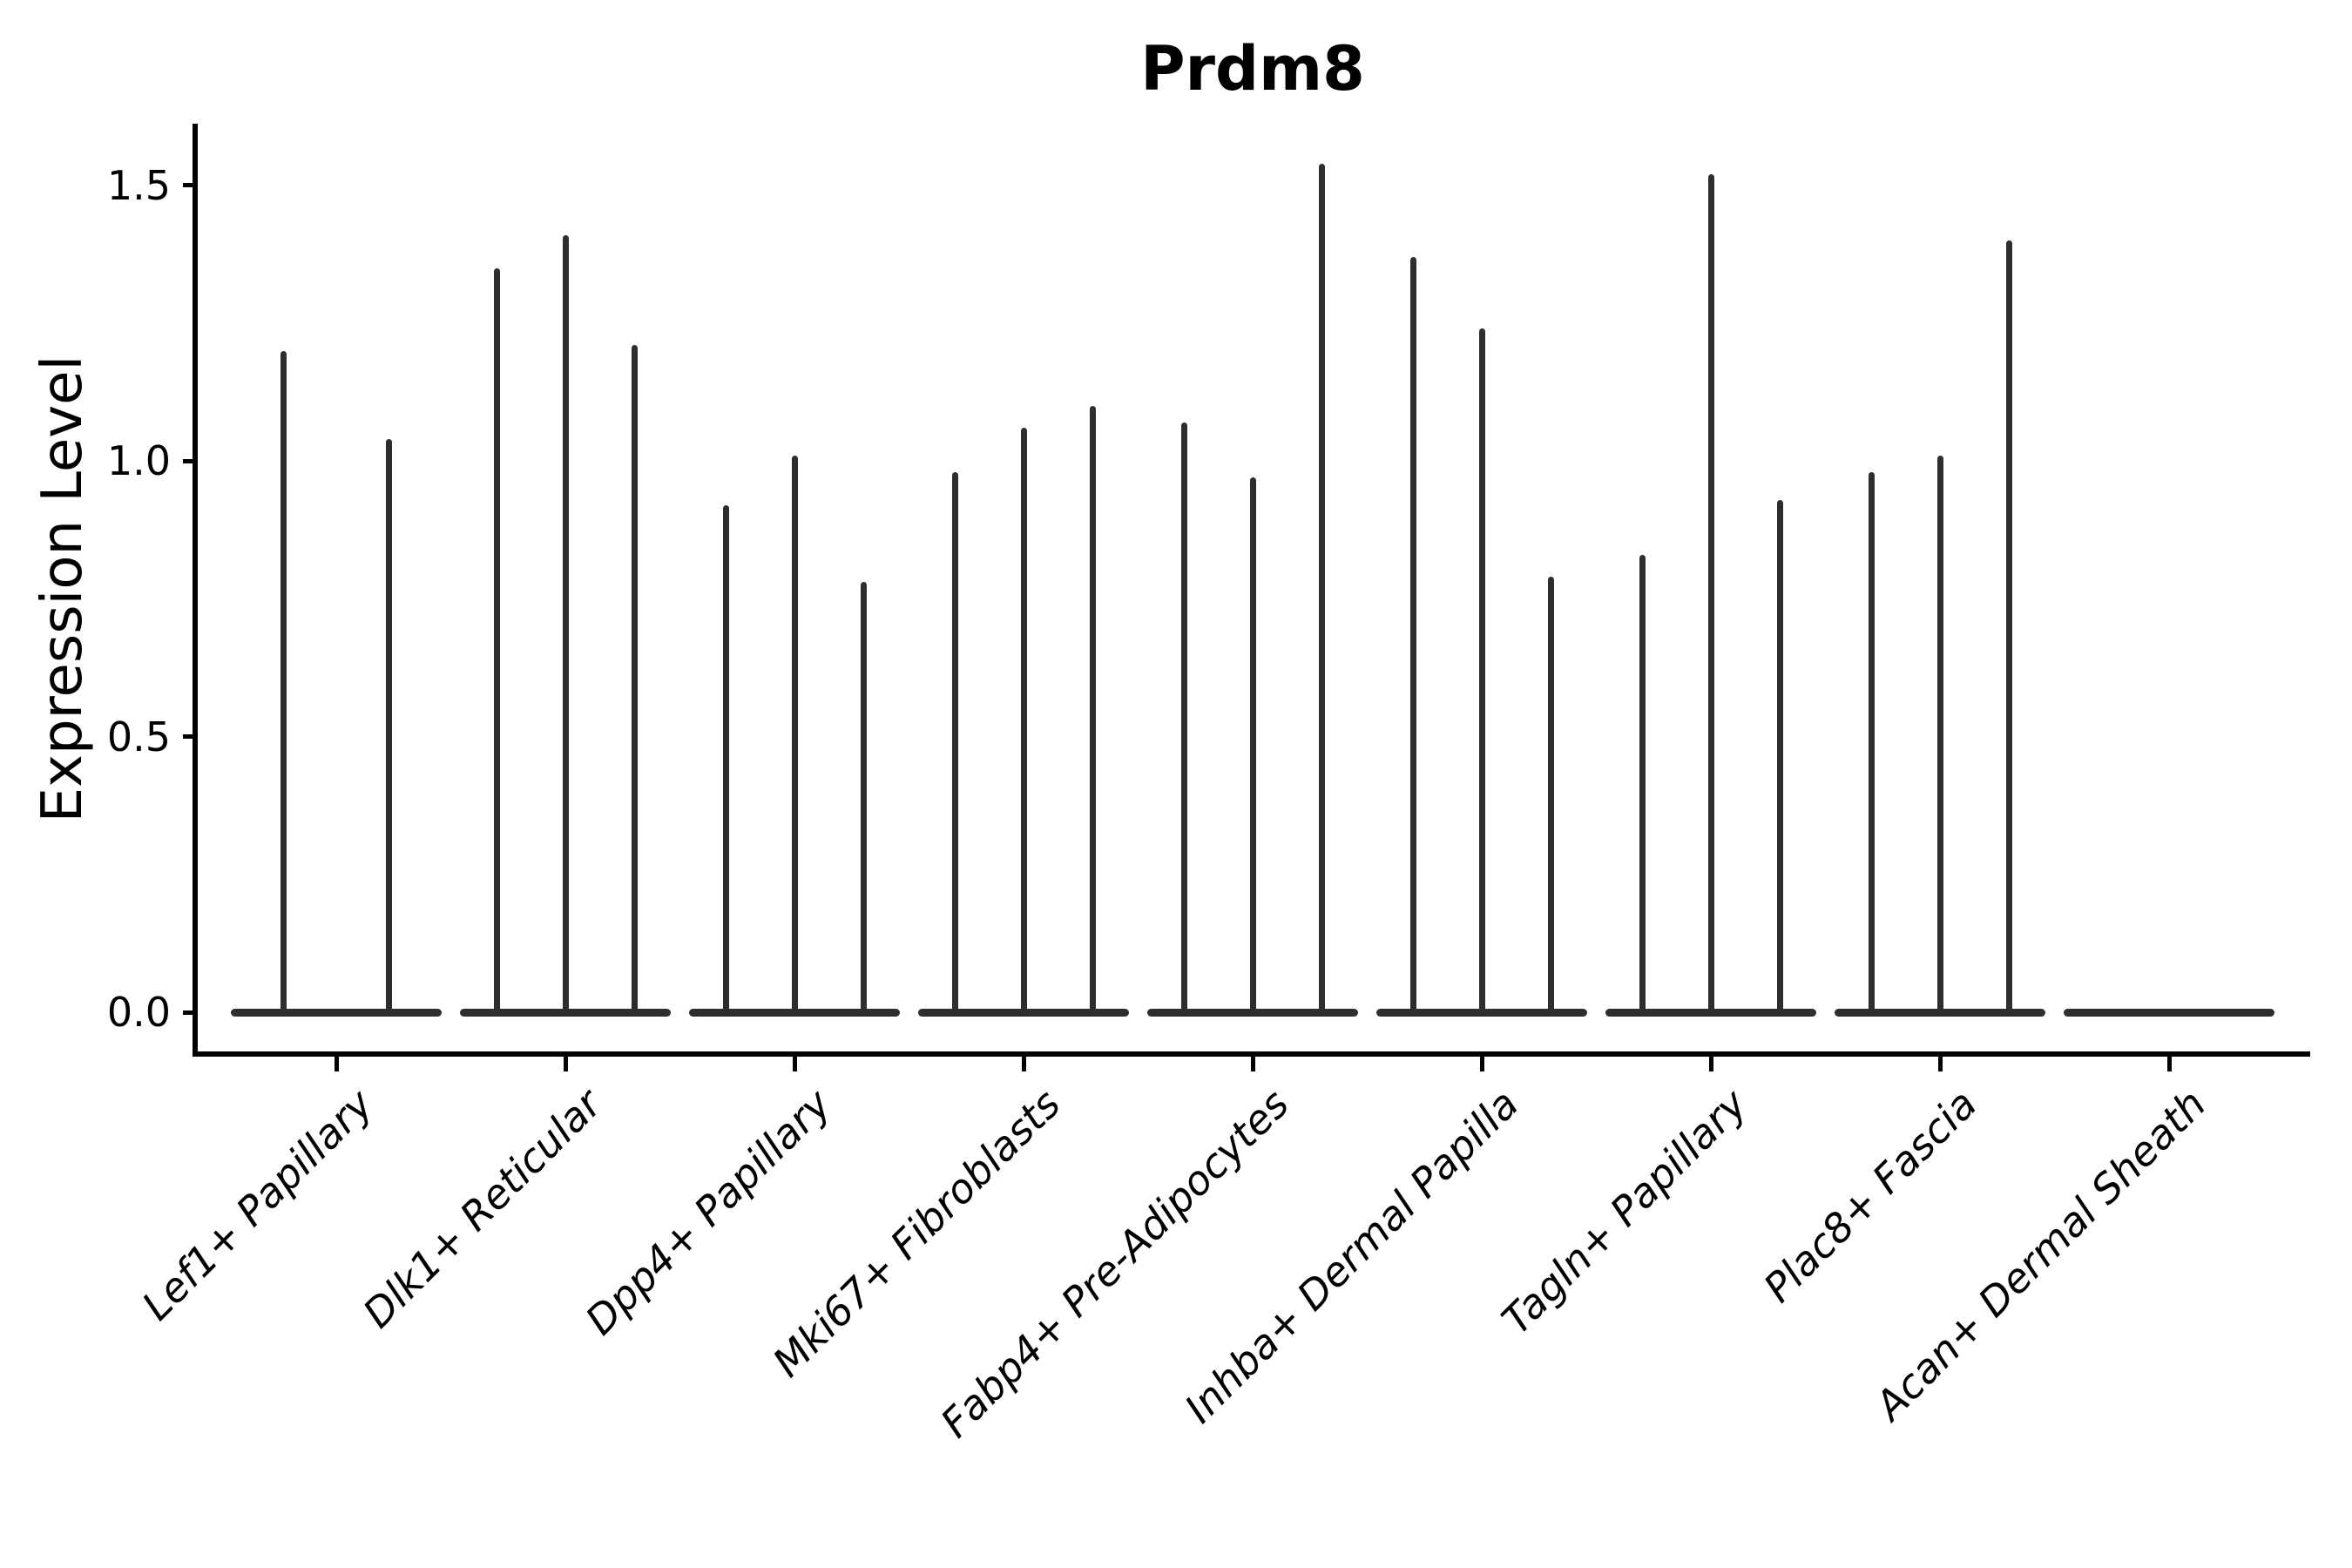 The width and height of the screenshot is (2352, 1568). What do you see at coordinates (1870, 1196) in the screenshot?
I see `x-tick-label: Plac8+ Fascia` at bounding box center [1870, 1196].